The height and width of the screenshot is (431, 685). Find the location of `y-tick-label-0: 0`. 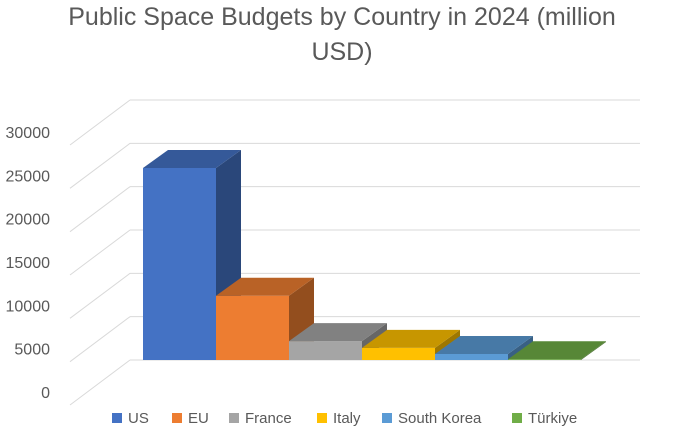

y-tick-label-0: 0 is located at coordinates (45, 393).